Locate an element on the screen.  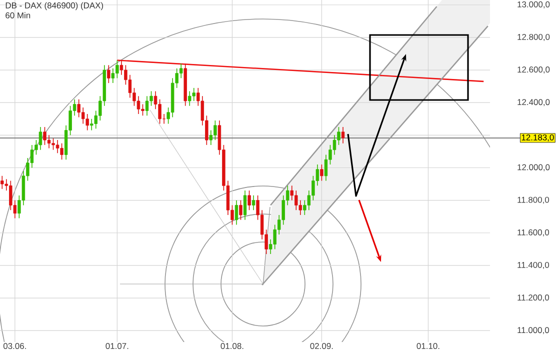
x-tick-label: 01.10. is located at coordinates (428, 346).